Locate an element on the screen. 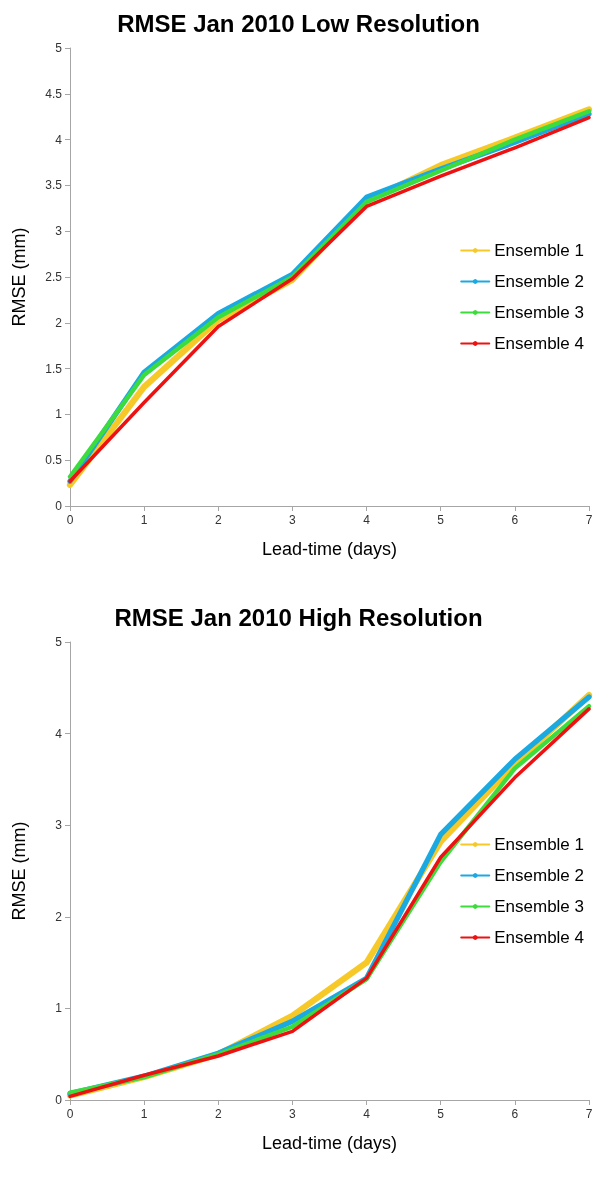 The width and height of the screenshot is (597, 1188). chart-title: RMSE Jan 2010 High Resolution is located at coordinates (298, 617).